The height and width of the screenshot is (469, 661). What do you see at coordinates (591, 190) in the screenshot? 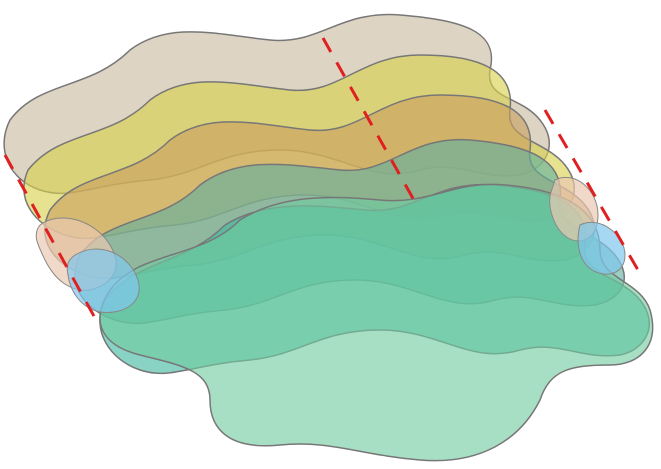
I see `guide-line-right` at bounding box center [591, 190].